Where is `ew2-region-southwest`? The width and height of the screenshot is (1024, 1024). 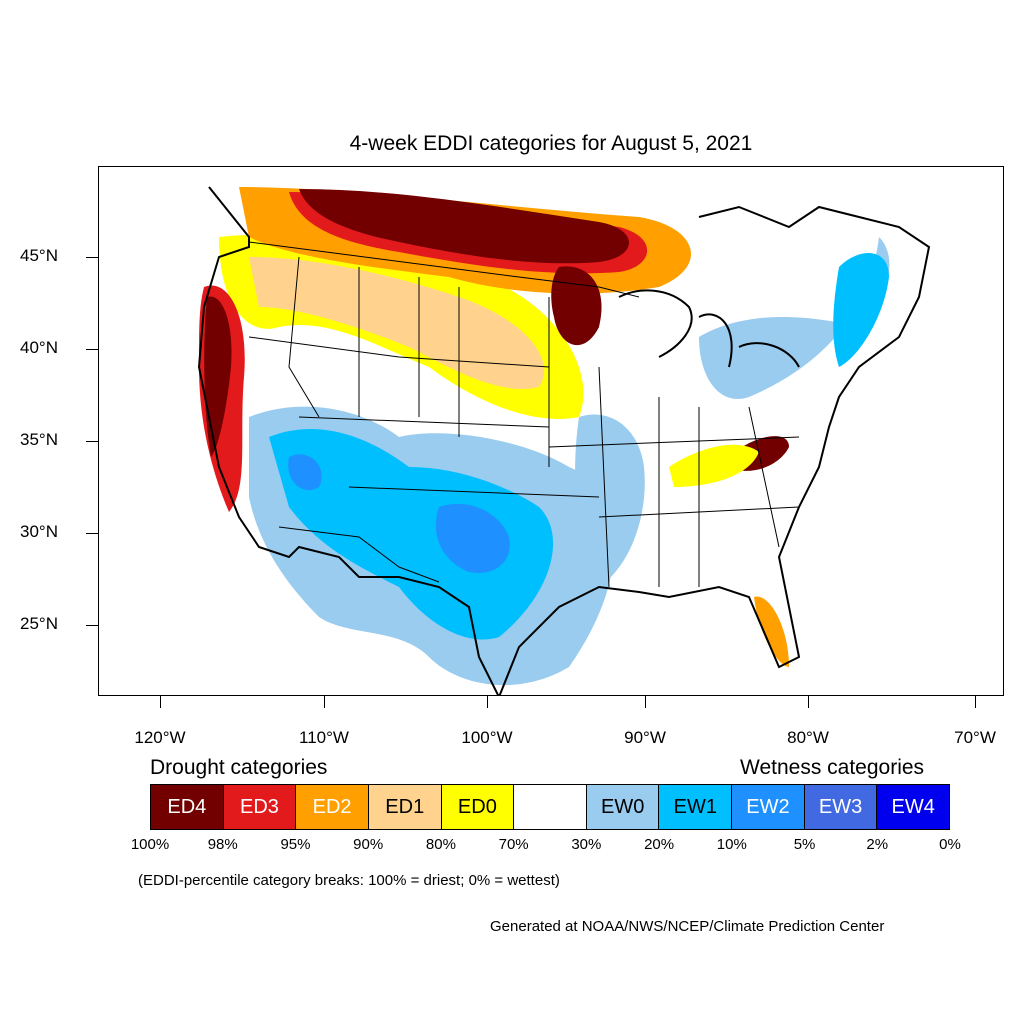 ew2-region-southwest is located at coordinates (305, 472).